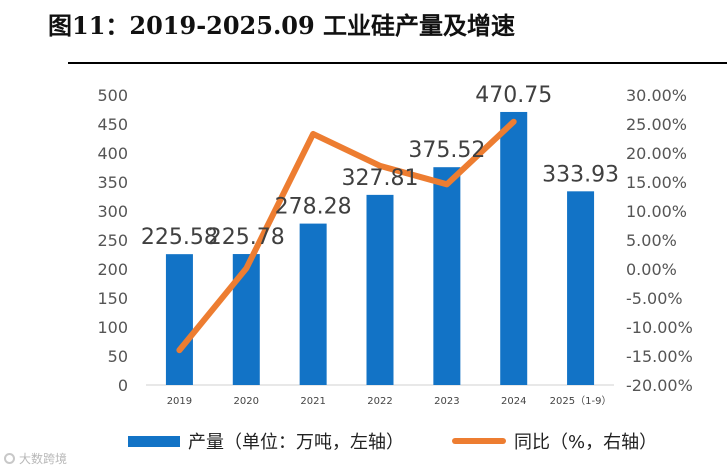 The width and height of the screenshot is (727, 473). Describe the element at coordinates (659, 385) in the screenshot. I see `right-axis-tick: -20.00%` at that location.